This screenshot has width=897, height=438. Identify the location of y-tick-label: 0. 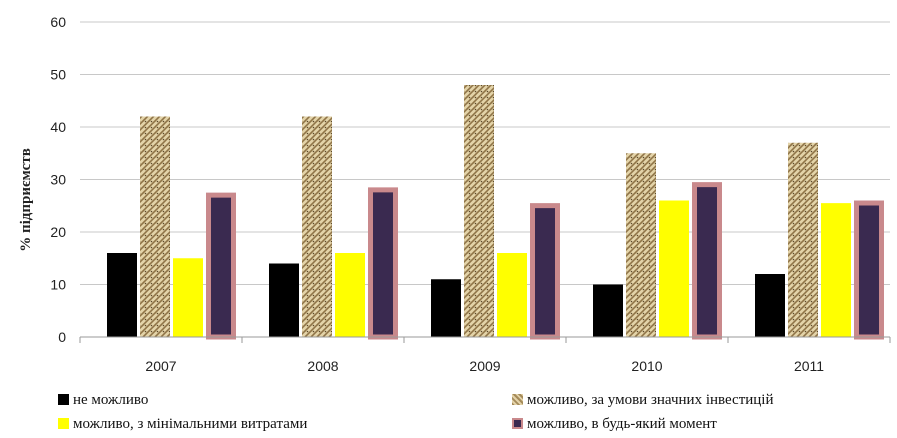
(62, 337).